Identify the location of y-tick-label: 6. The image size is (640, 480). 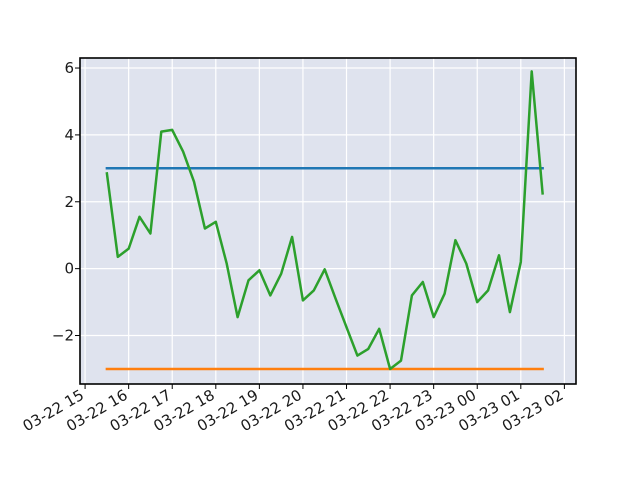
(69, 68).